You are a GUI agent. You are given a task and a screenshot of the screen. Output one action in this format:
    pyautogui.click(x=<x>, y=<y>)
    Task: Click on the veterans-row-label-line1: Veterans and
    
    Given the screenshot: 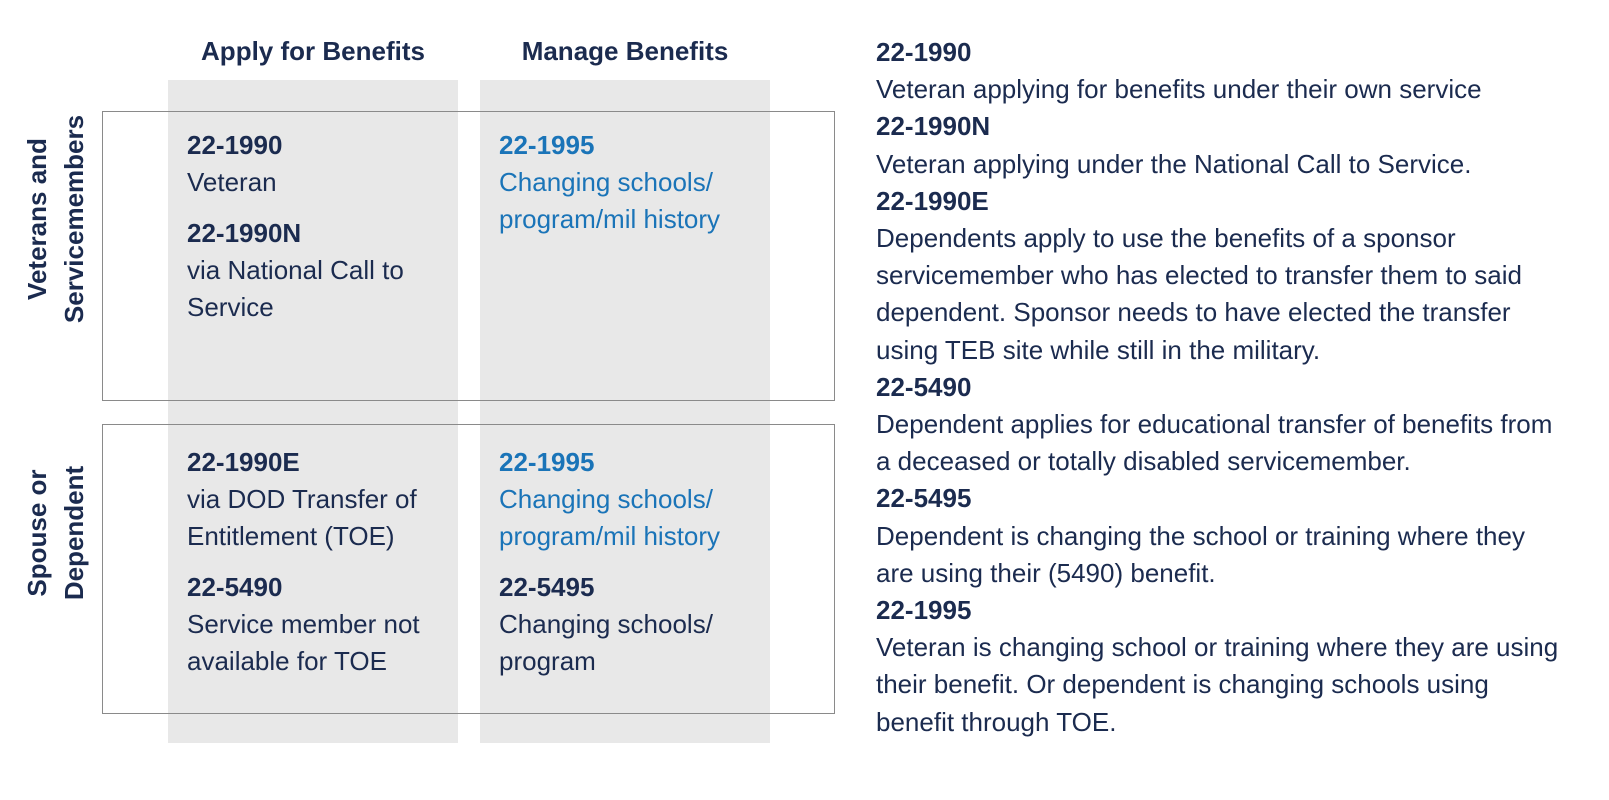 What is the action you would take?
    pyautogui.click(x=37, y=219)
    